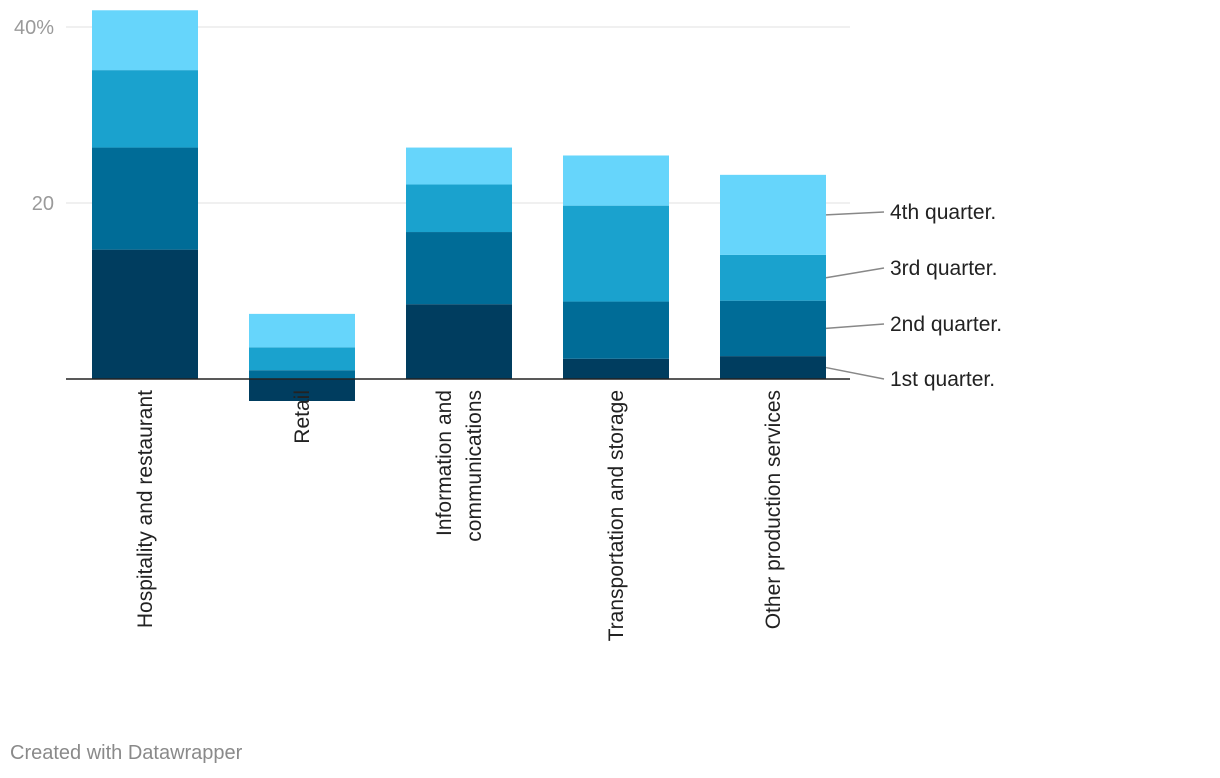 The width and height of the screenshot is (1220, 778). What do you see at coordinates (126, 753) in the screenshot?
I see `credit-text: Created with Datawrapper` at bounding box center [126, 753].